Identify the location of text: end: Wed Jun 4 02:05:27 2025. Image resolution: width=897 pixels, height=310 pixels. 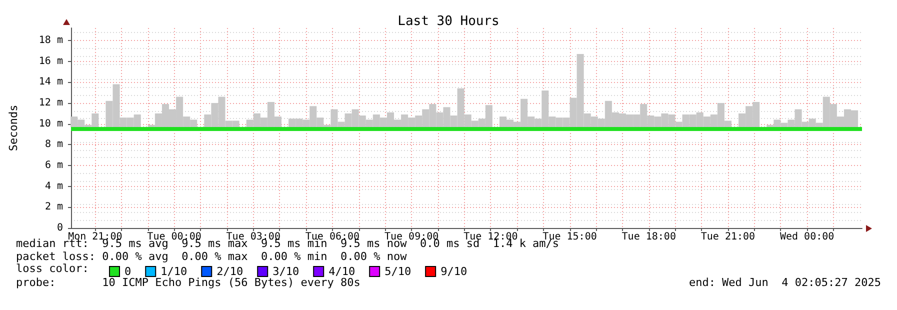
(785, 282).